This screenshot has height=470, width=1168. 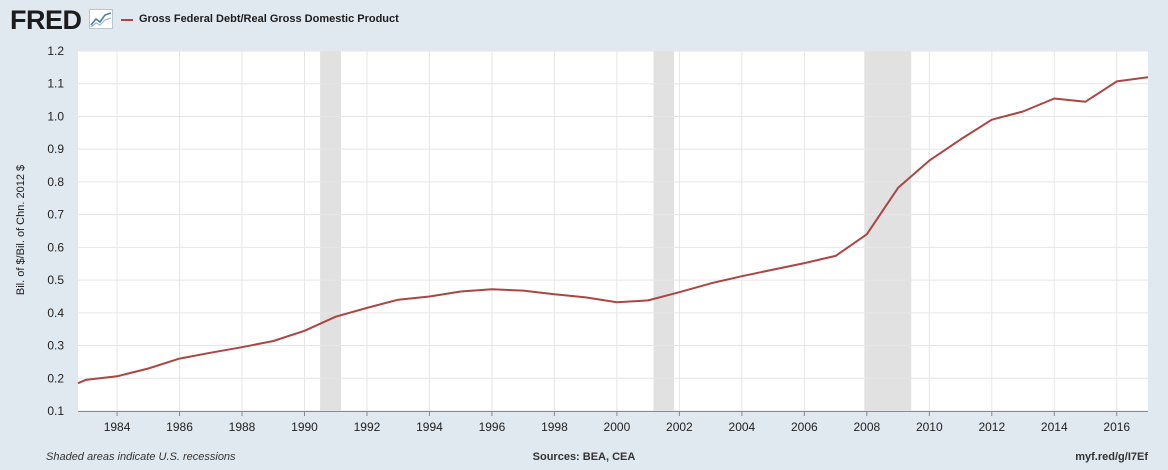 I want to click on x-tick-label: 2016, so click(x=1116, y=427).